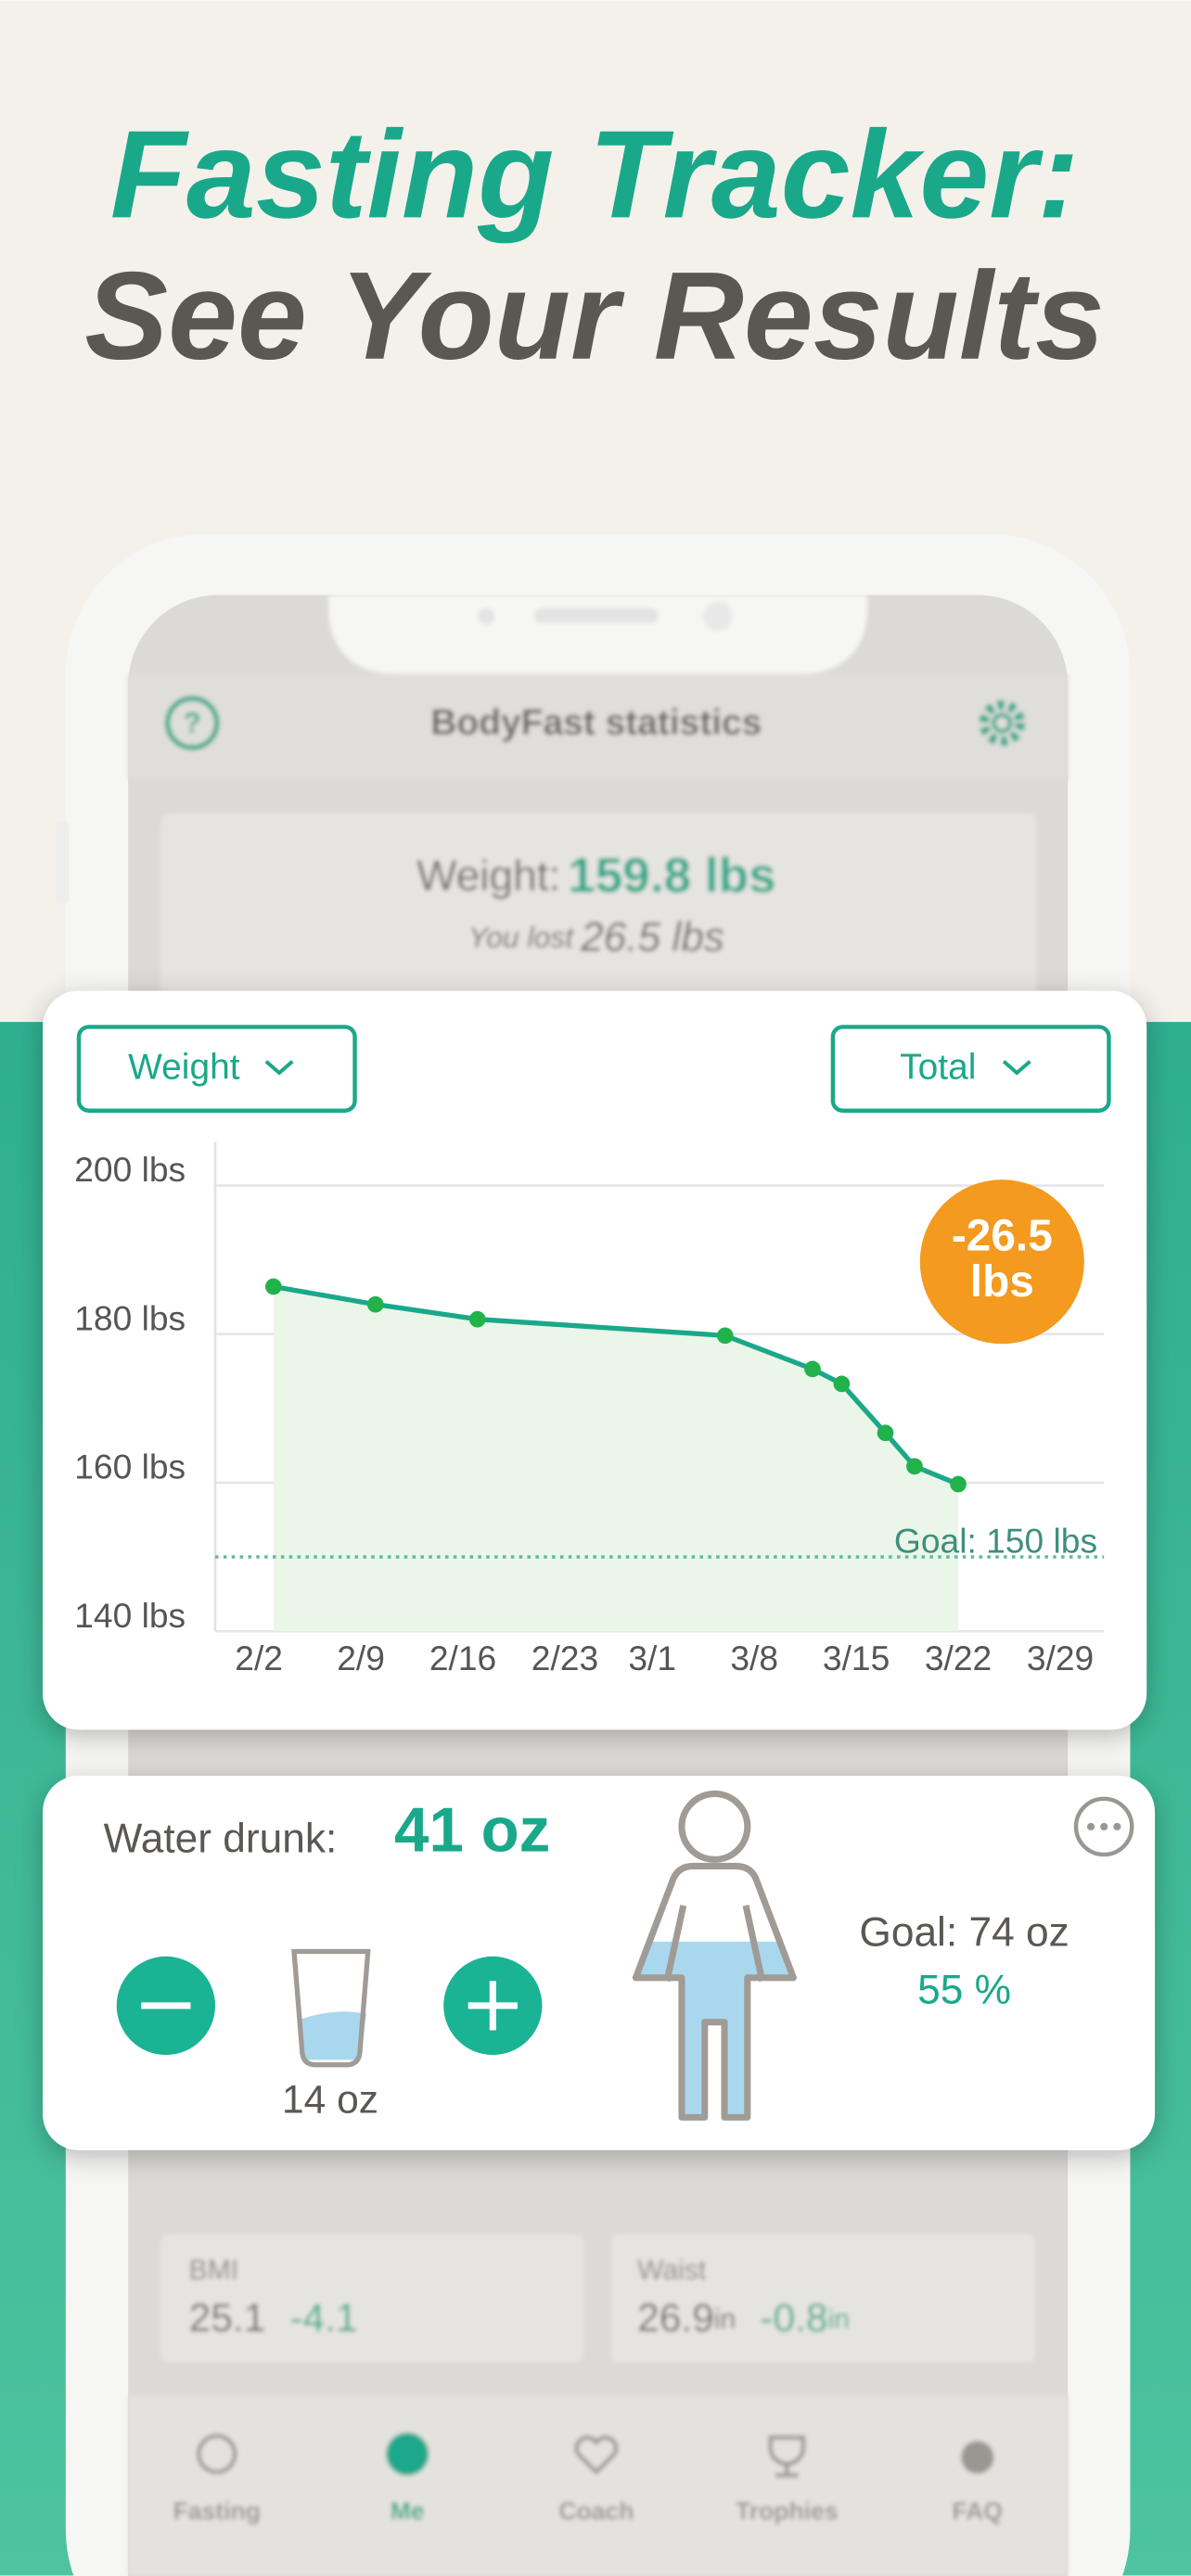 This screenshot has width=1191, height=2576. I want to click on tab: Me, so click(408, 2511).